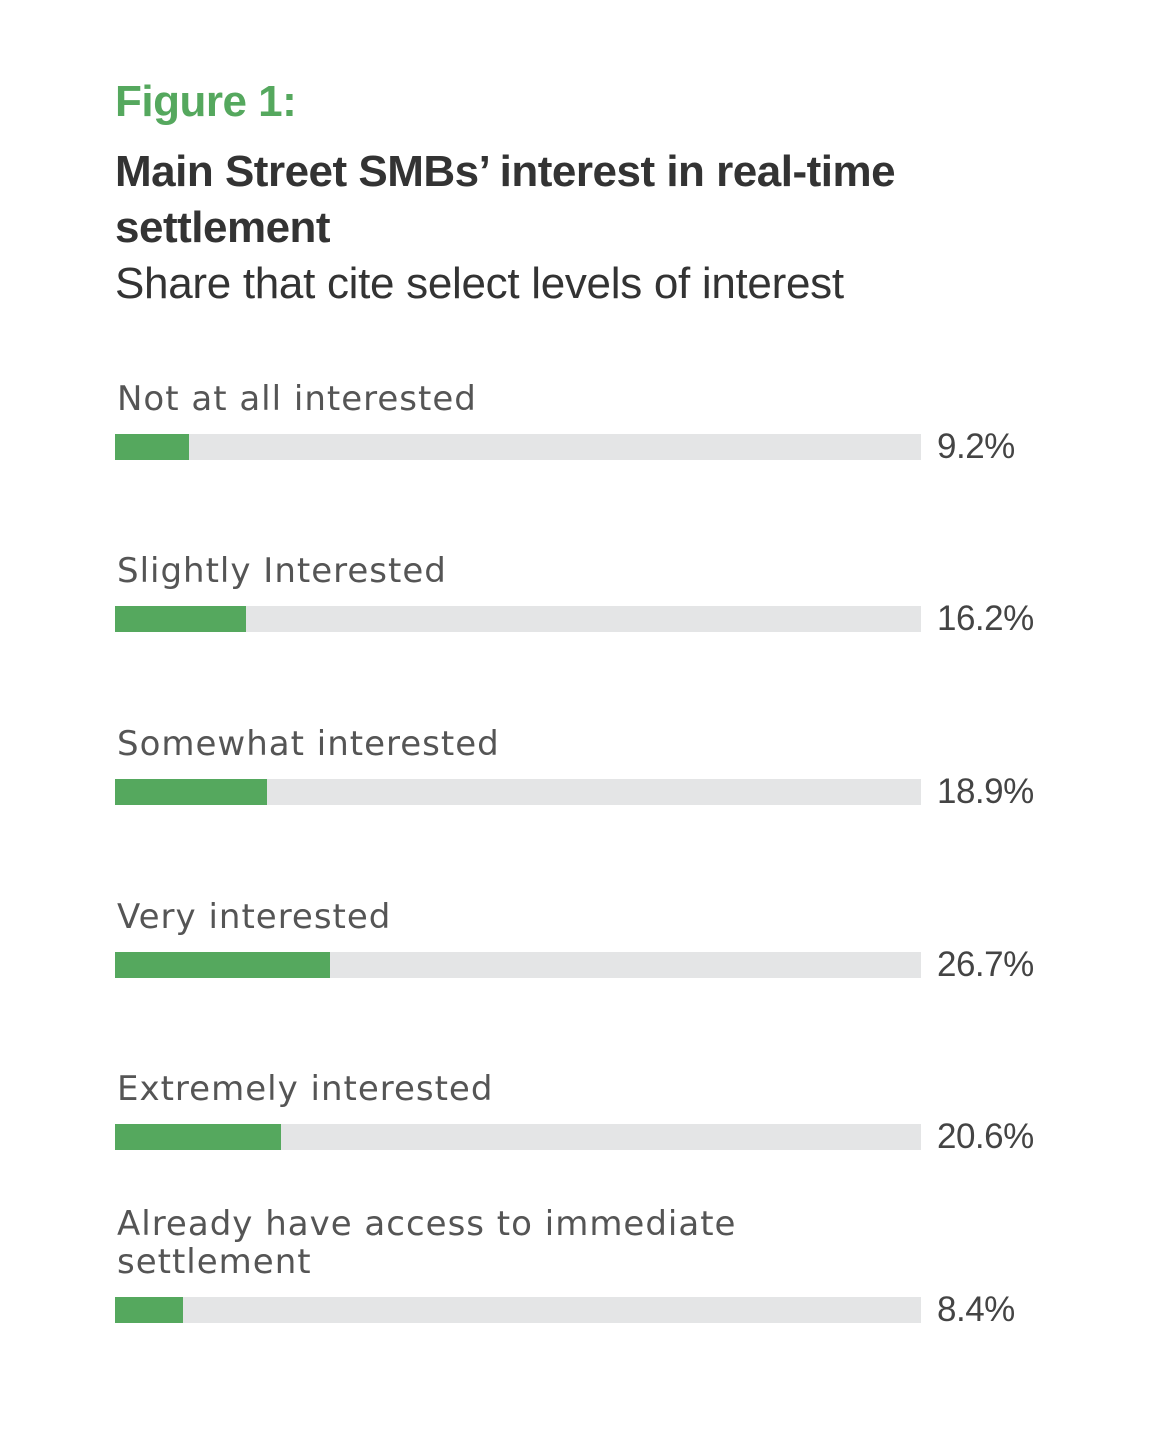 Image resolution: width=1161 pixels, height=1433 pixels. Describe the element at coordinates (985, 791) in the screenshot. I see `value-label: 18.9%` at that location.